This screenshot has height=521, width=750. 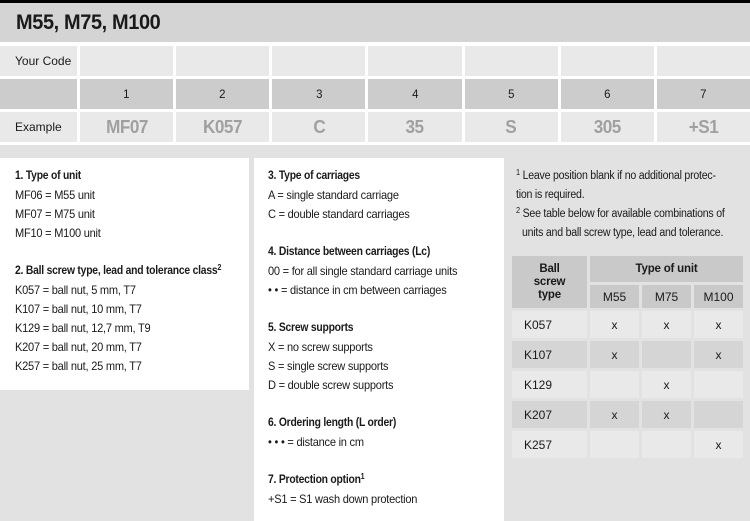 I want to click on row-label-k207: K207, so click(x=549, y=414).